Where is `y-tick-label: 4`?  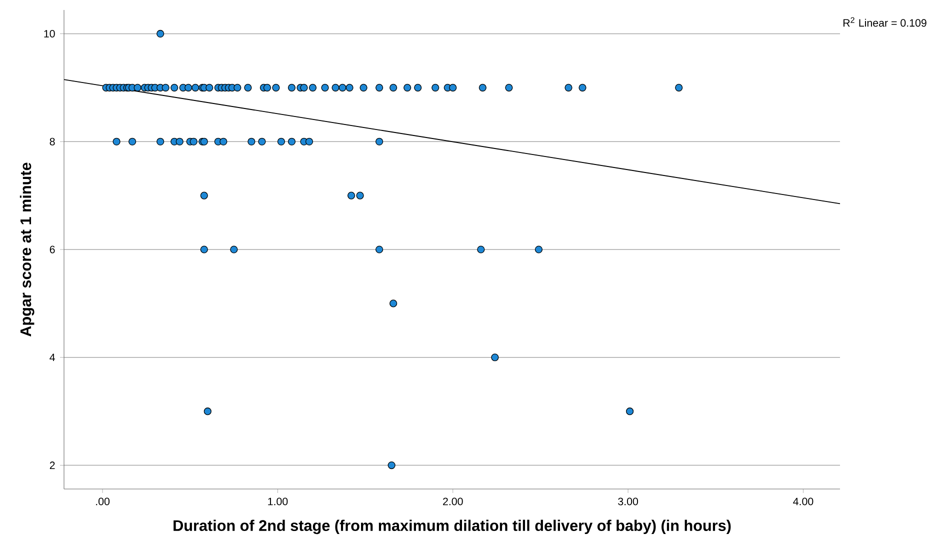 y-tick-label: 4 is located at coordinates (52, 358).